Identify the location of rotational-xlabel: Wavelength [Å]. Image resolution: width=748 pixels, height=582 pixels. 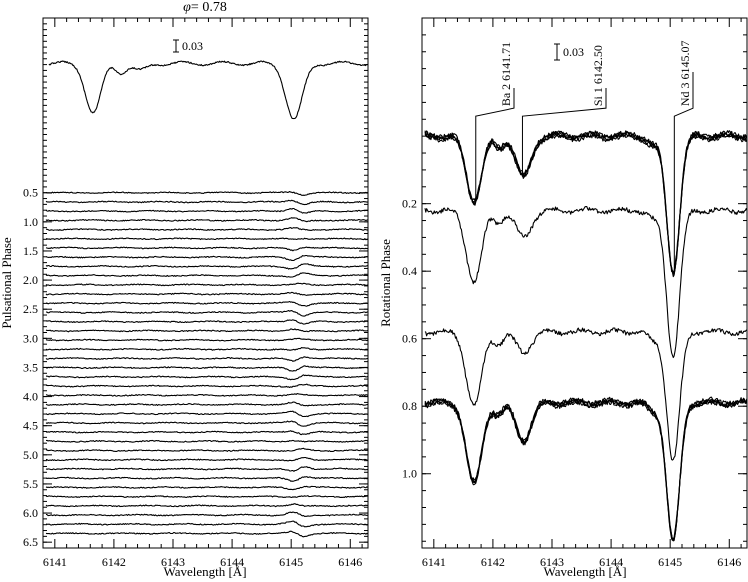
(584, 571).